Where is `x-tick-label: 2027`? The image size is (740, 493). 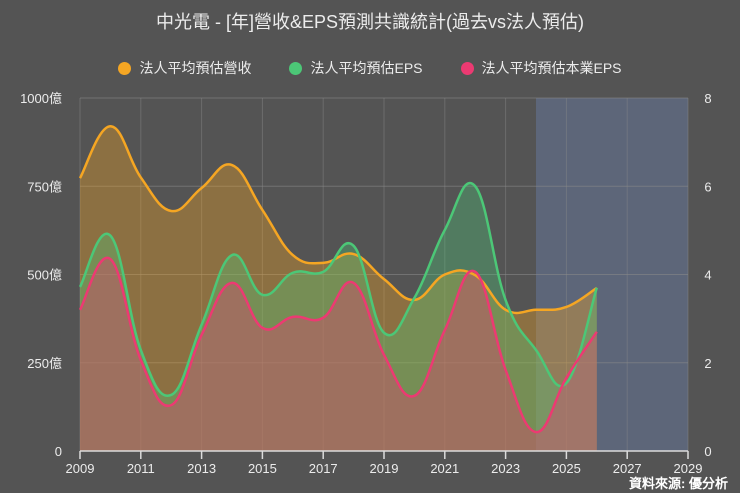 x-tick-label: 2027 is located at coordinates (627, 468).